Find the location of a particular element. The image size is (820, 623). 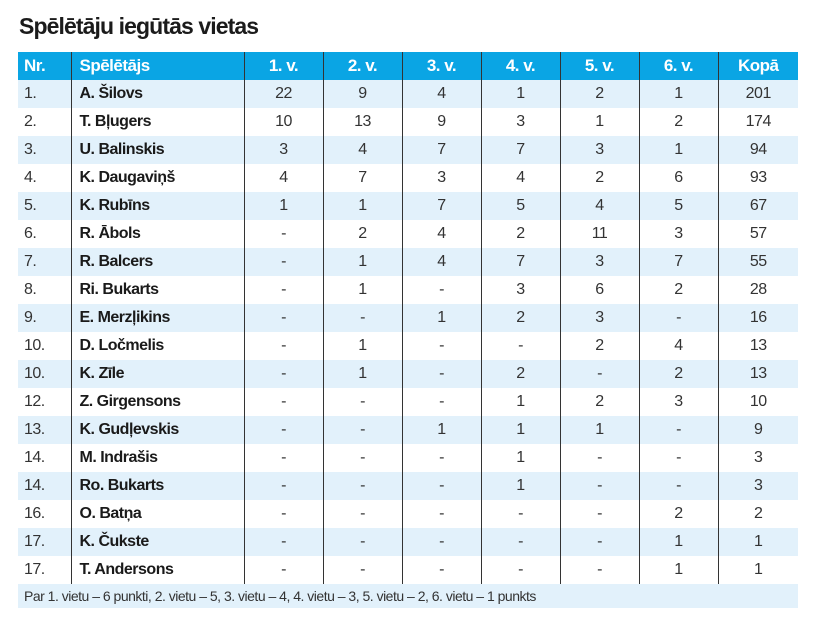

cell-col-1st: 1 is located at coordinates (283, 206).